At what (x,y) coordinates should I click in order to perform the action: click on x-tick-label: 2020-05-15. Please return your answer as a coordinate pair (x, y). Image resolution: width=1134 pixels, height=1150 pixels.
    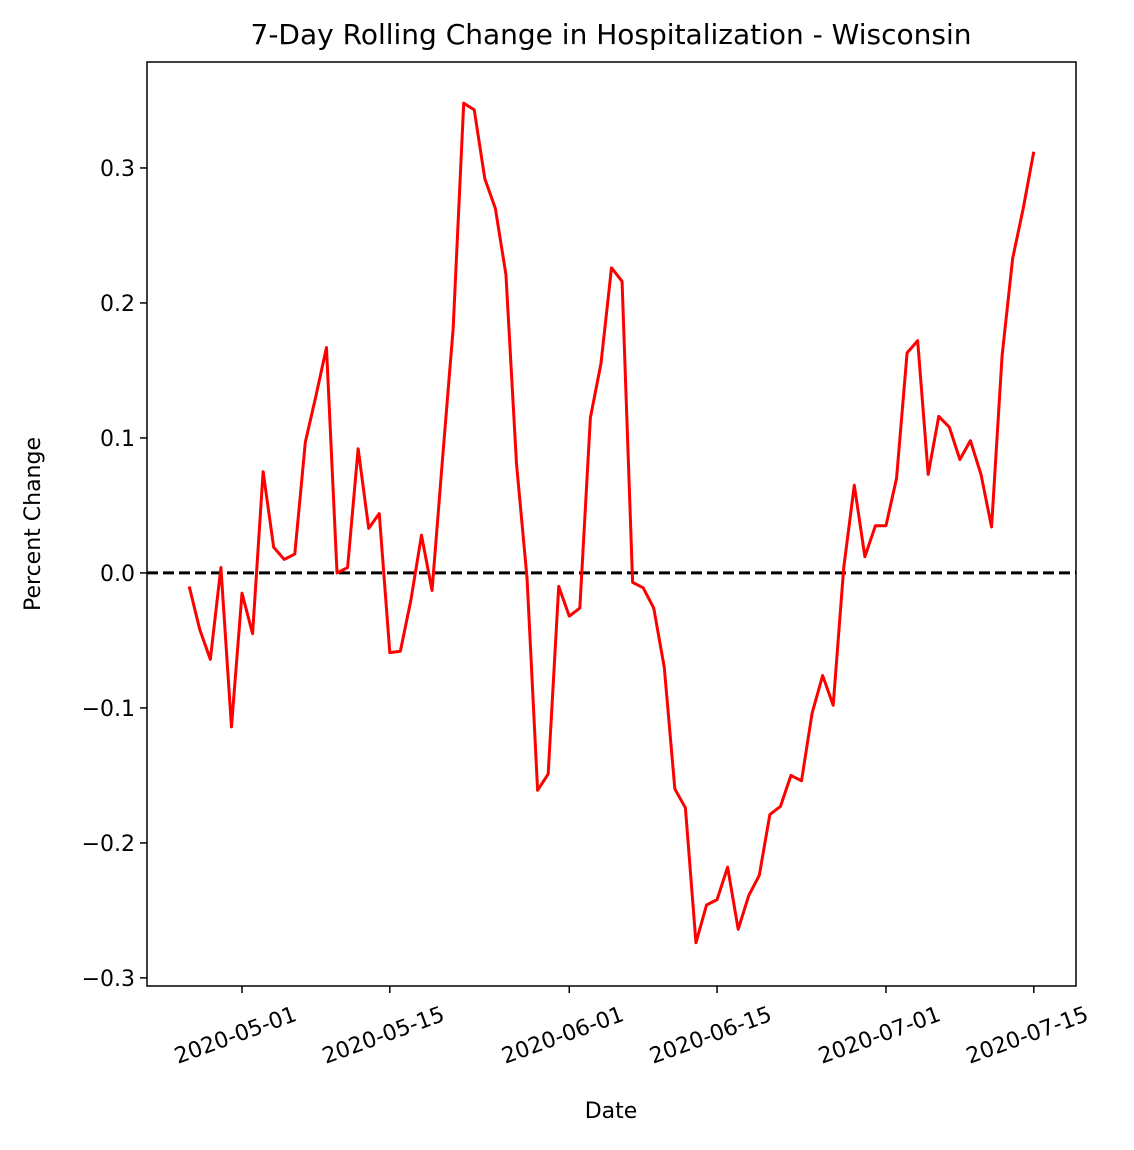
    Looking at the image, I should click on (383, 1035).